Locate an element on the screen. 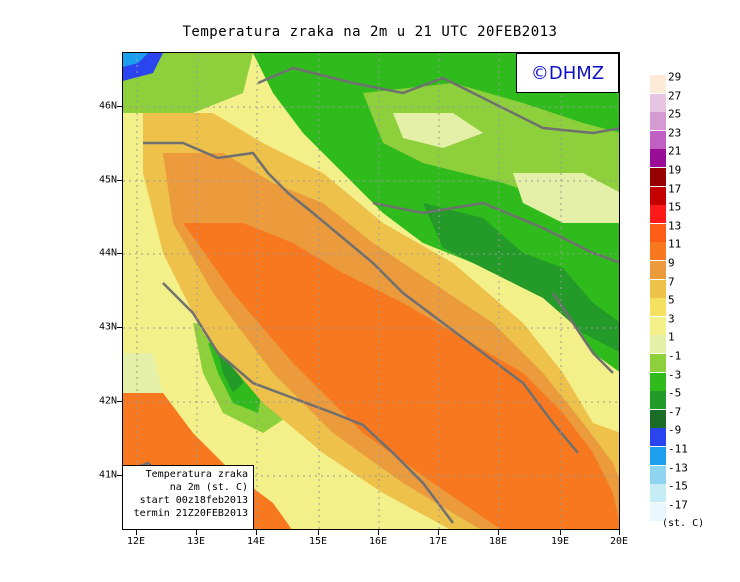 This screenshot has height=582, width=740. lat-label: 44N is located at coordinates (107, 253).